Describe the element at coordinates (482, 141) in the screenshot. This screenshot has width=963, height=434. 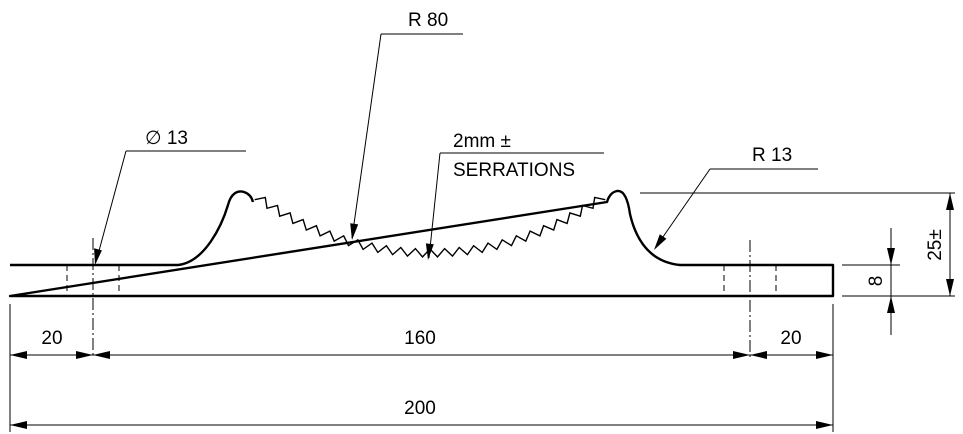
I see `serration-size-label: 2mm ±` at that location.